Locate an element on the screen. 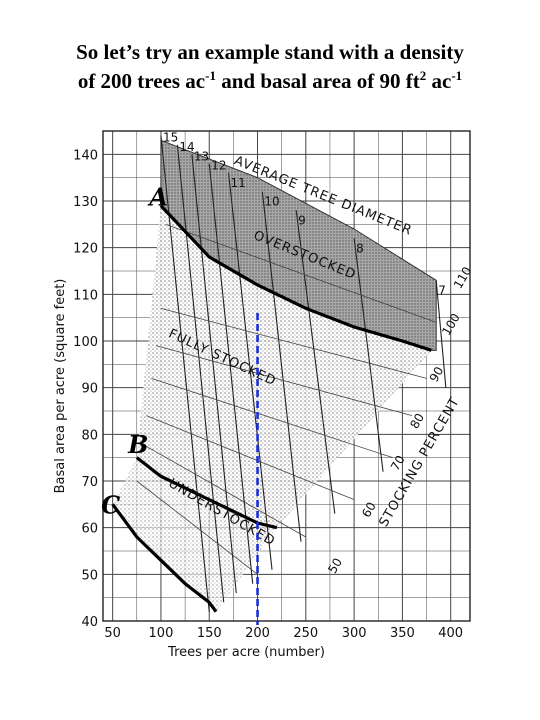  y-tick-label: 80 is located at coordinates (89, 435).